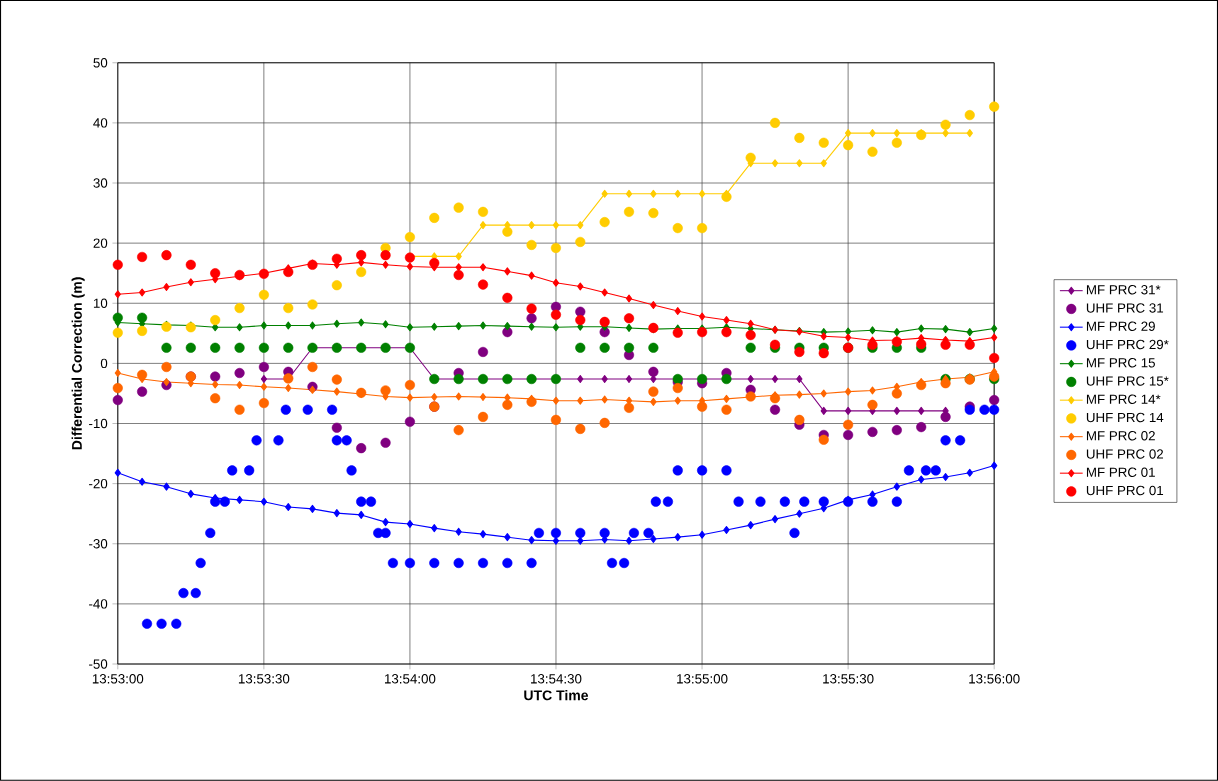  I want to click on x-tick-label: 13:56:00, so click(994, 679).